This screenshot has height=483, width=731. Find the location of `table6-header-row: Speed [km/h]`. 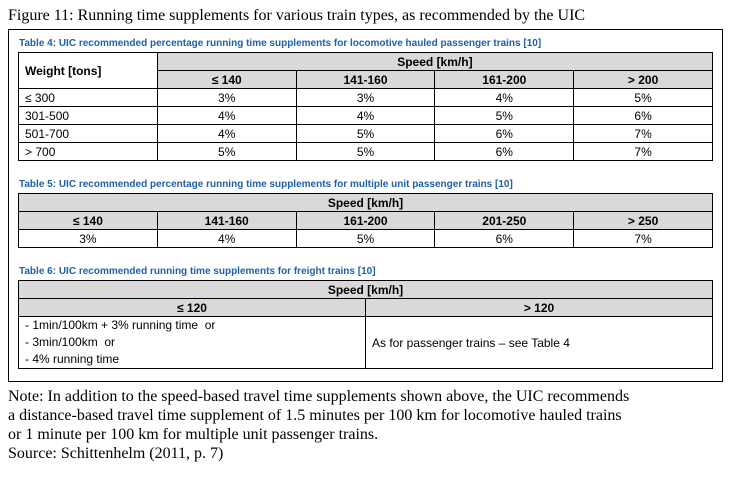

table6-header-row: Speed [km/h] is located at coordinates (365, 289).